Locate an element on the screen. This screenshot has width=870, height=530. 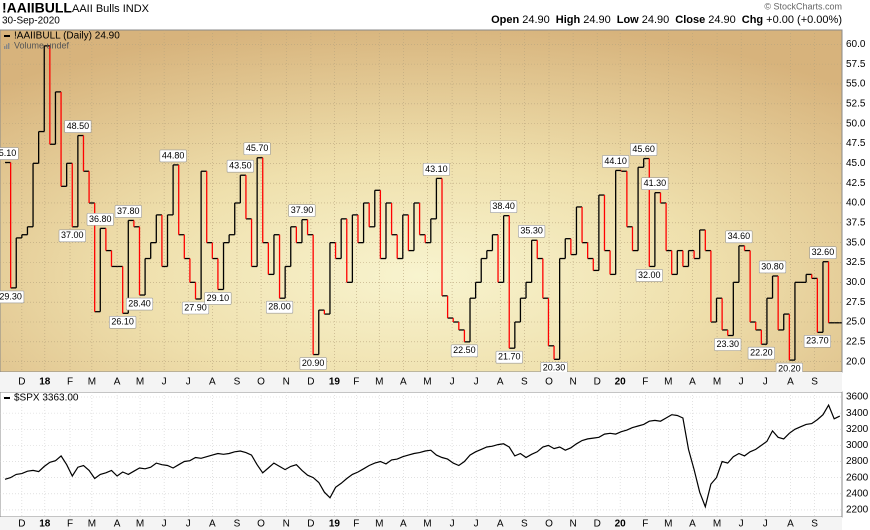
value-label: 44.80 is located at coordinates (173, 155).